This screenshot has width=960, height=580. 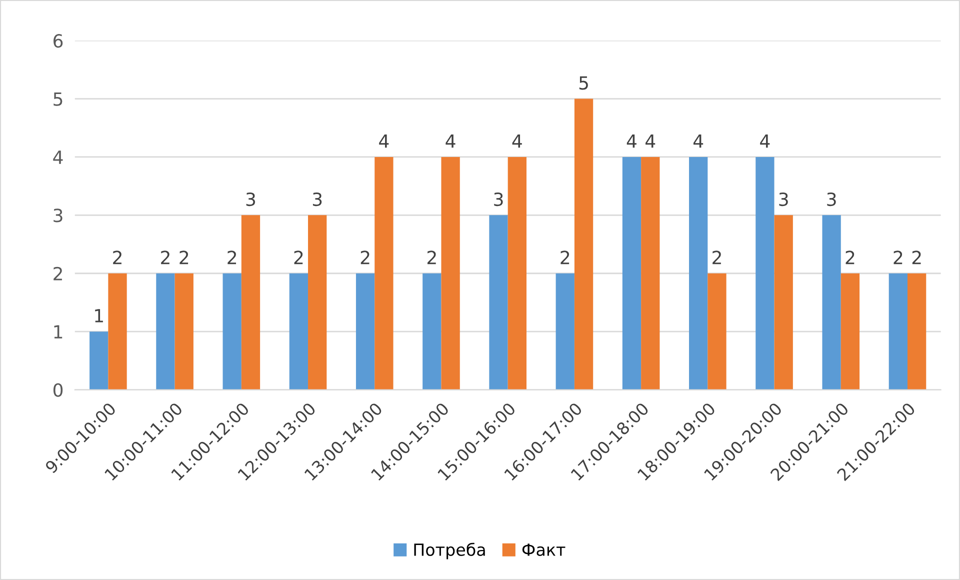 I want to click on legend-label: Факт, so click(x=544, y=550).